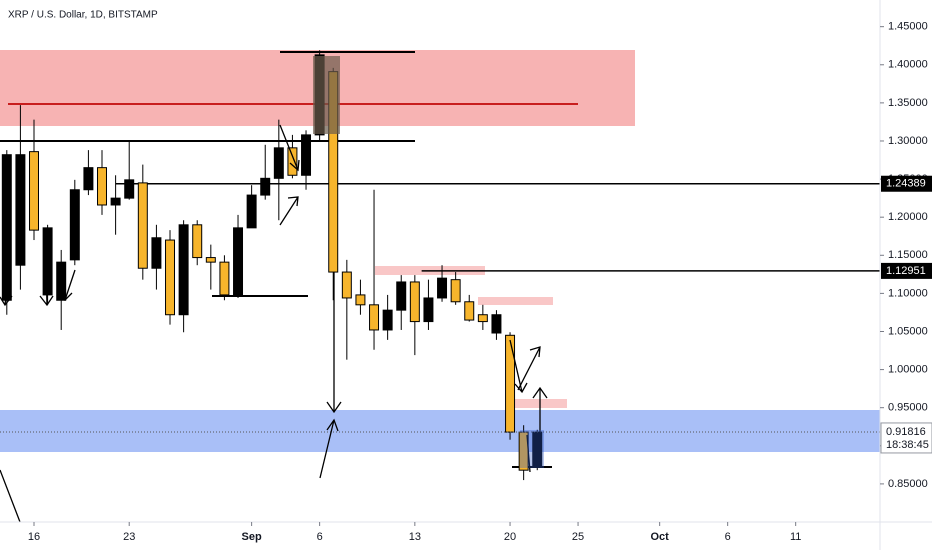  Describe the element at coordinates (908, 484) in the screenshot. I see `y-tick-label: 0.85000` at that location.